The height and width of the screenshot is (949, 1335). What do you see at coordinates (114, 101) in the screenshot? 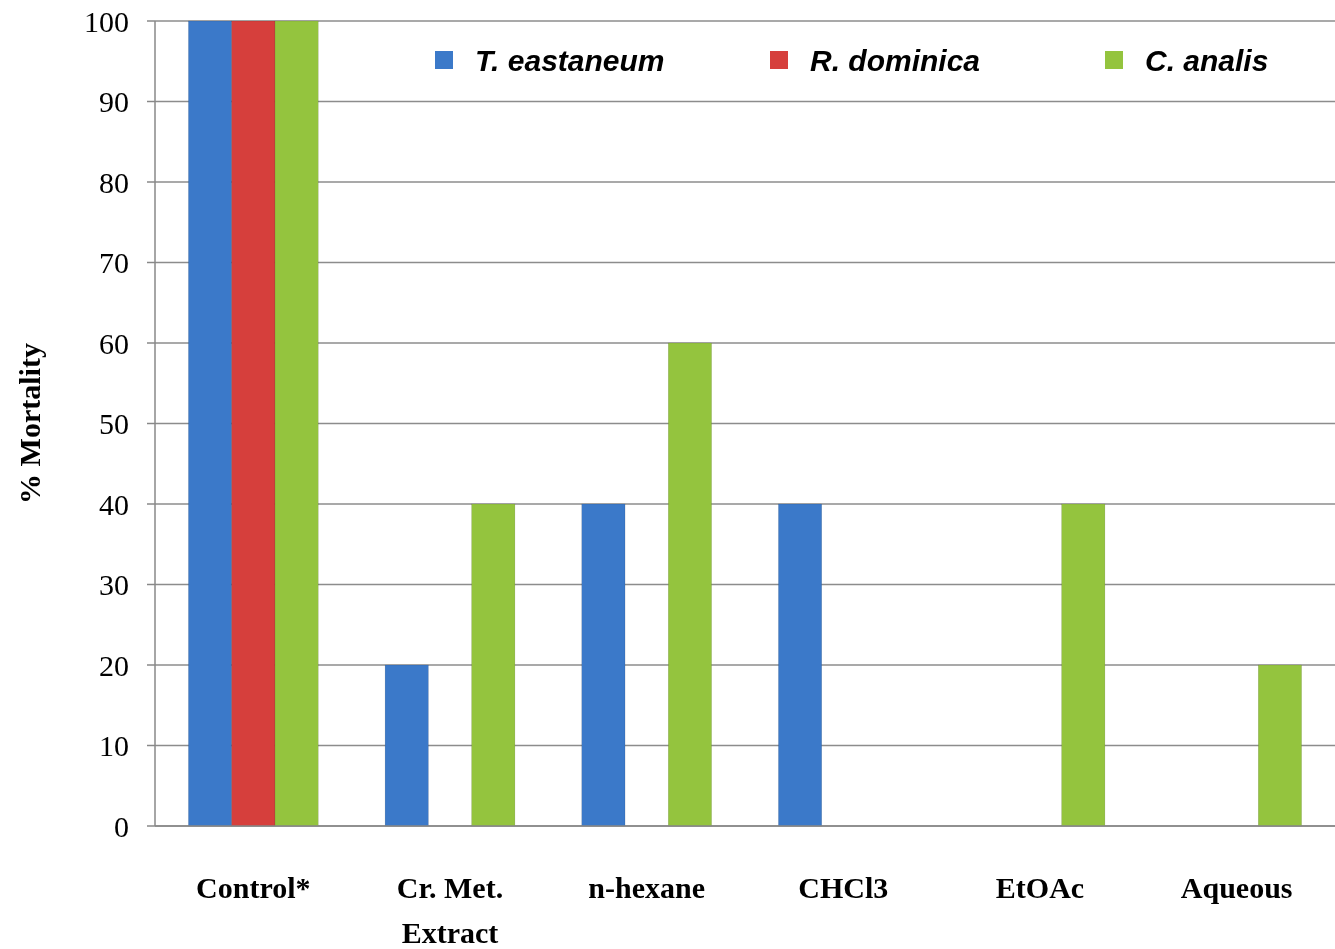
I see `y-tick-label: 90` at bounding box center [114, 101].